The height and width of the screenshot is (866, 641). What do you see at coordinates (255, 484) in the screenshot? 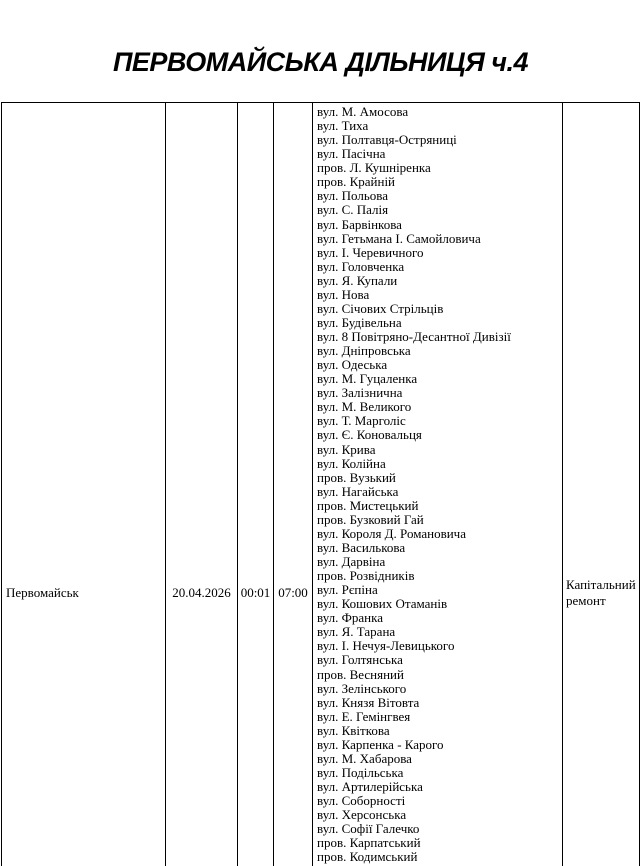
I see `time-start-cell: 00:01` at bounding box center [255, 484].